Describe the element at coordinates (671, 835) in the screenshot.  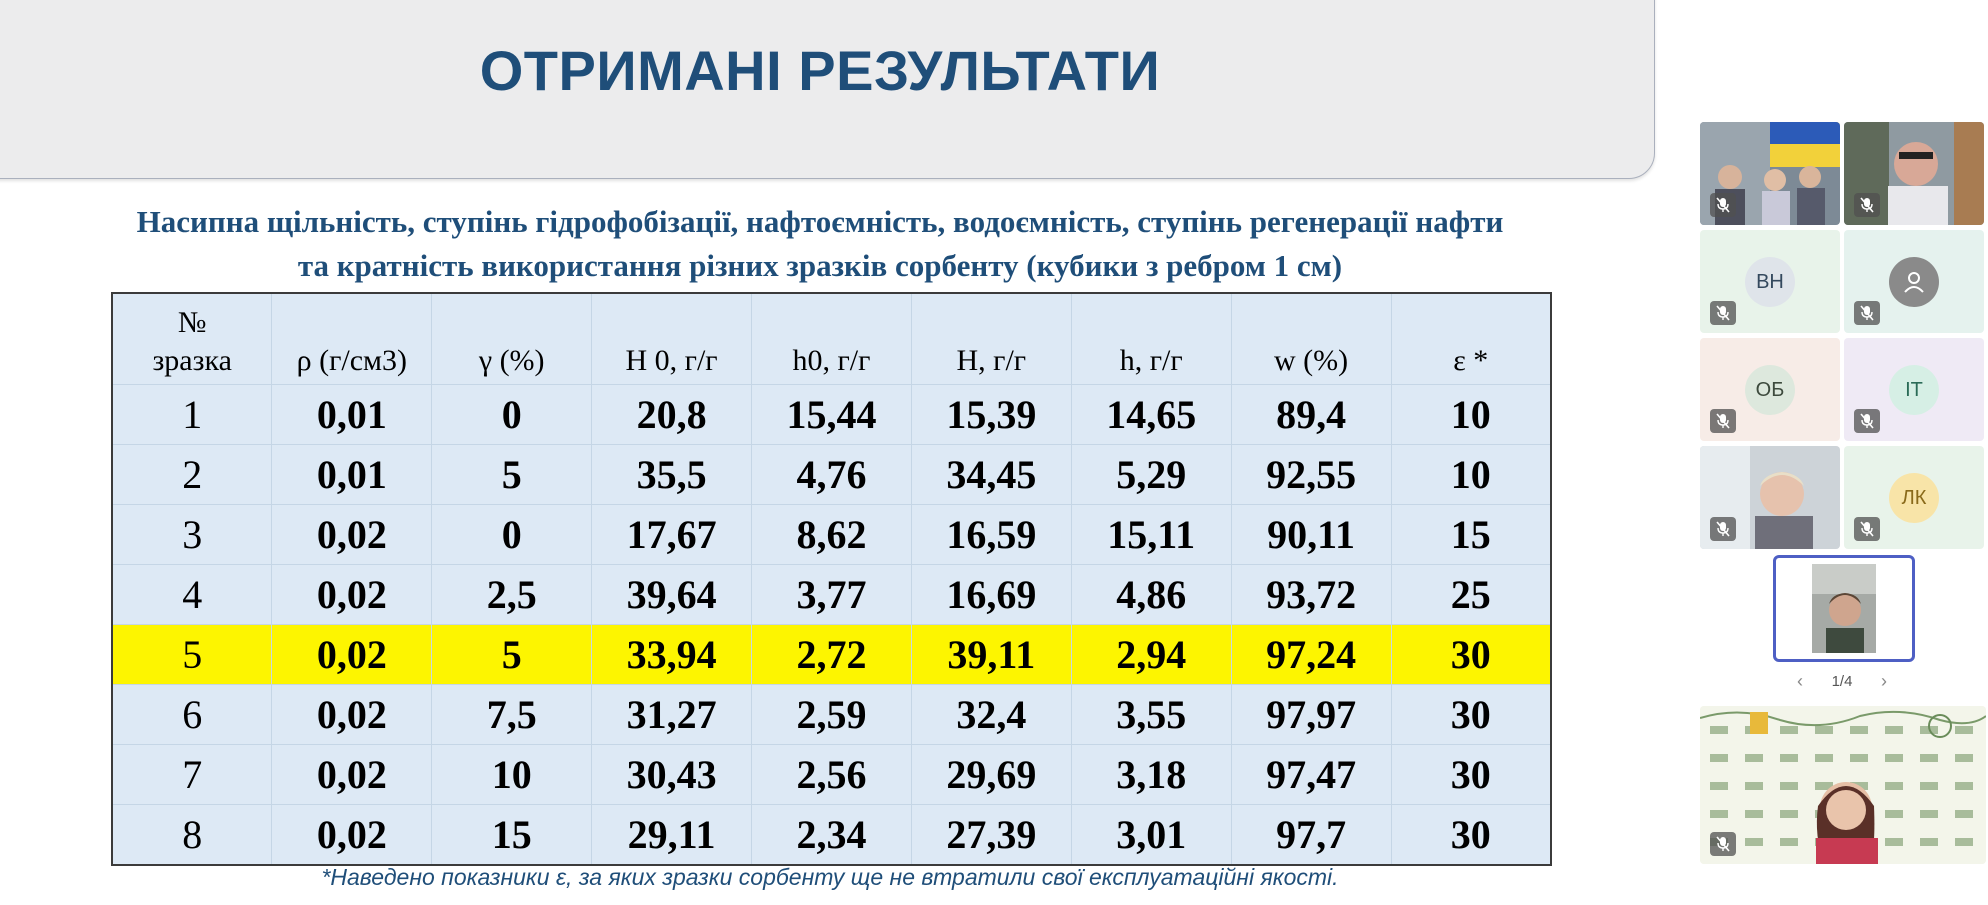
I see `value-cell: 29,11` at that location.